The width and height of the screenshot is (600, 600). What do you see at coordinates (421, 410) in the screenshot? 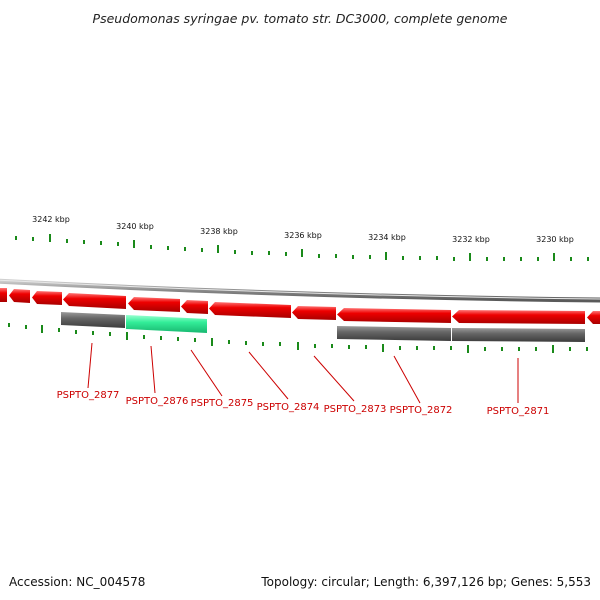
I see `gene-label-pspto-2872: PSPTO_2872` at bounding box center [421, 410].